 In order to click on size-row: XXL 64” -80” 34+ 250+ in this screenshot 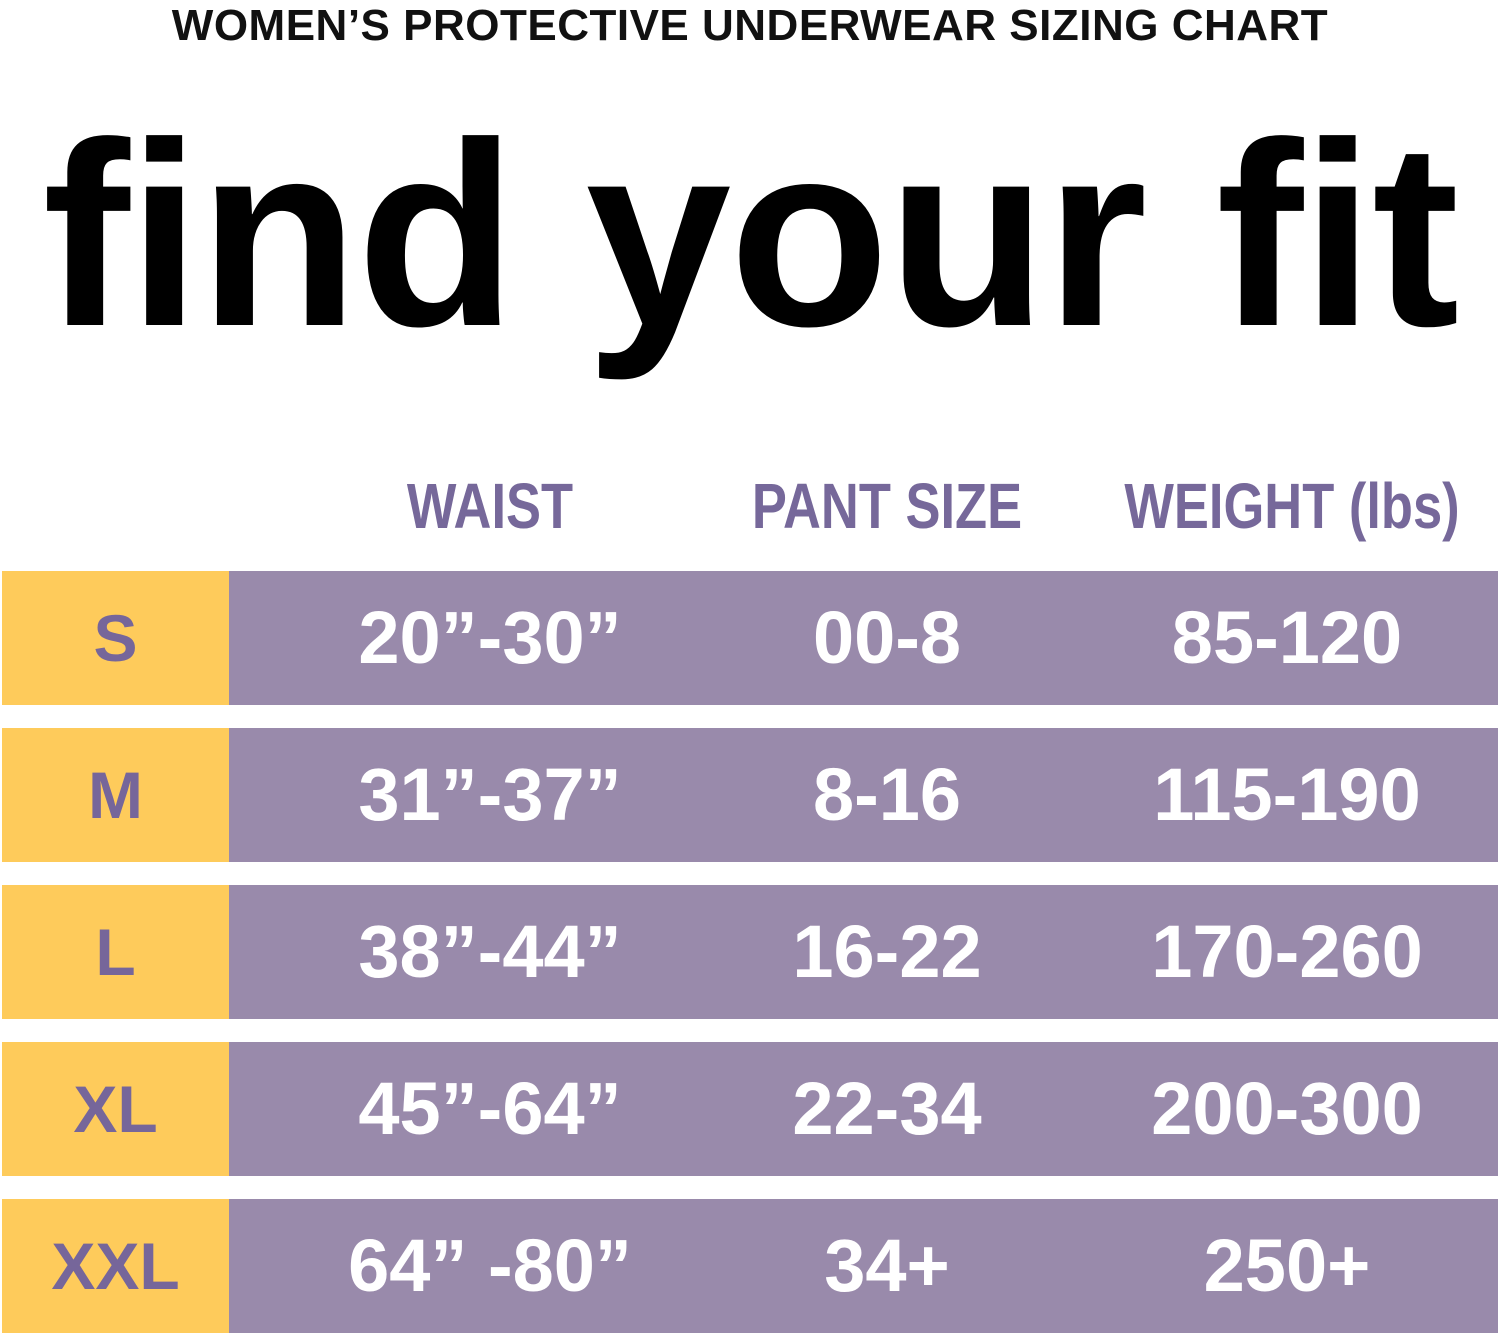, I will do `click(750, 1266)`.